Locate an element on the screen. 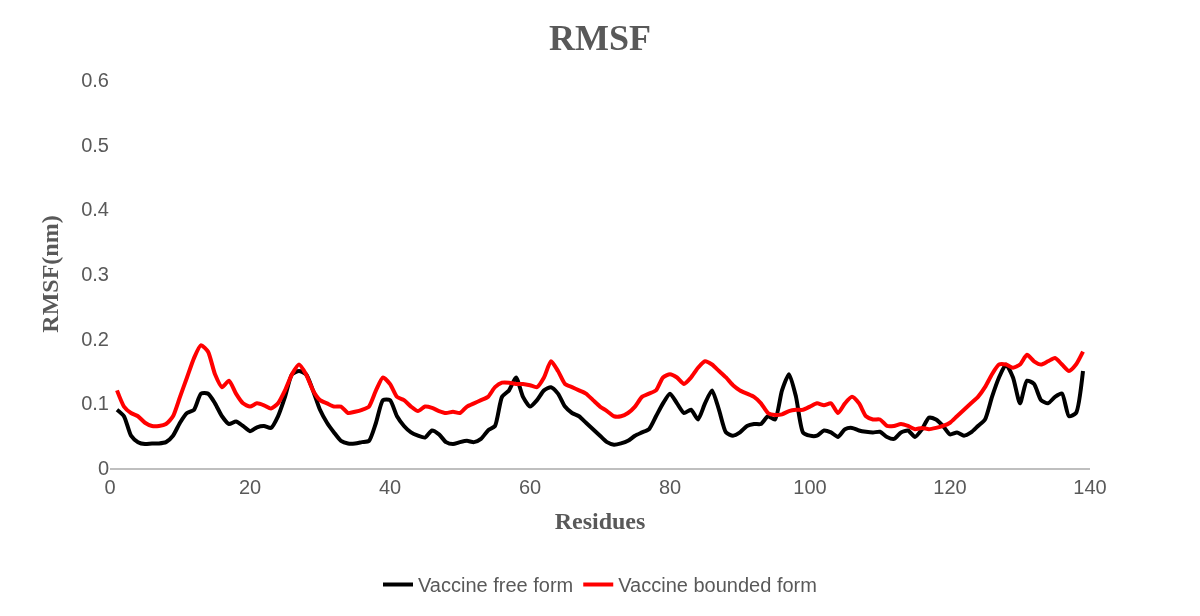 The image size is (1200, 616). chart-title: RMSF is located at coordinates (600, 37).